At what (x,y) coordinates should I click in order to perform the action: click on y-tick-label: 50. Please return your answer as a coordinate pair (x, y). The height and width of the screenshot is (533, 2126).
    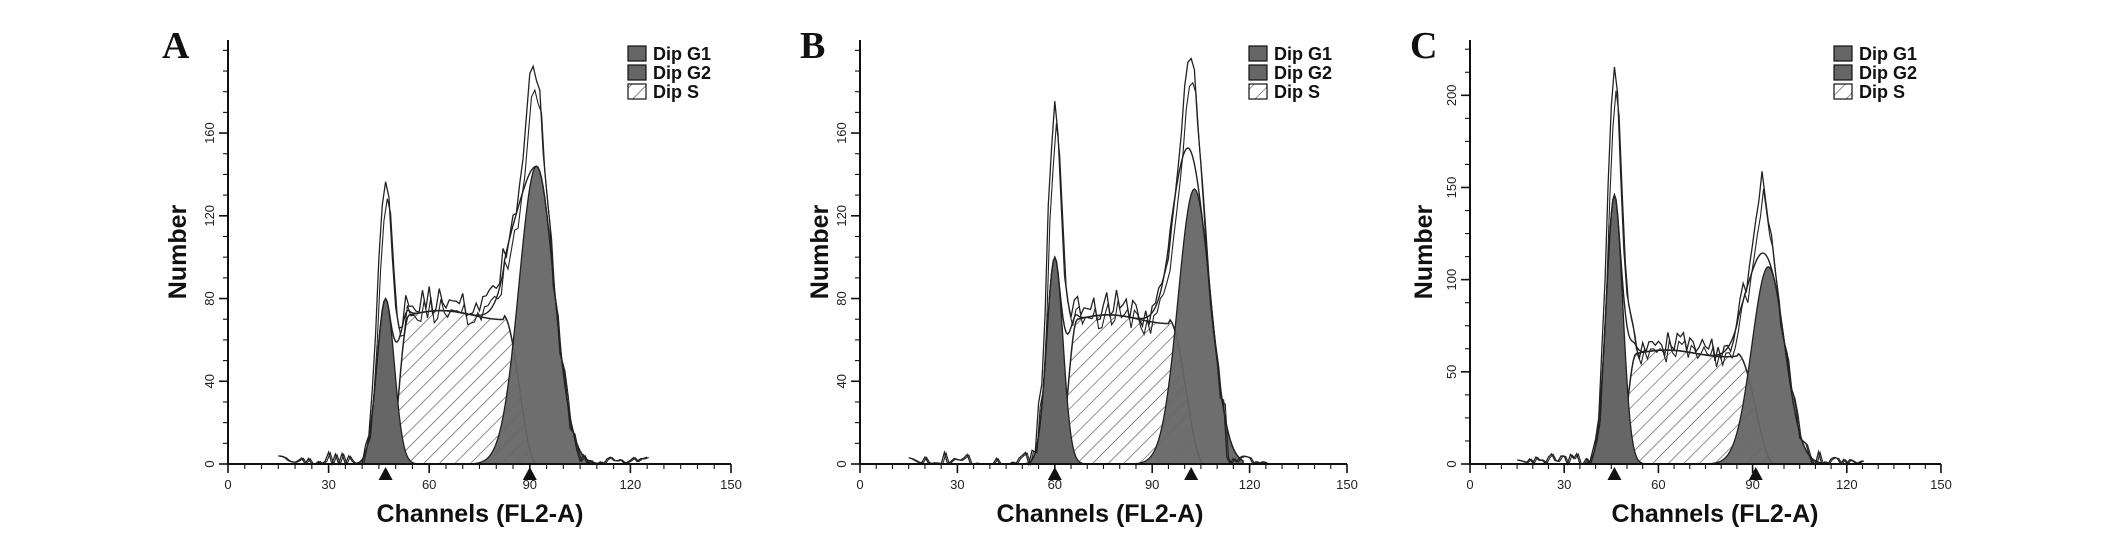
    Looking at the image, I should click on (1451, 372).